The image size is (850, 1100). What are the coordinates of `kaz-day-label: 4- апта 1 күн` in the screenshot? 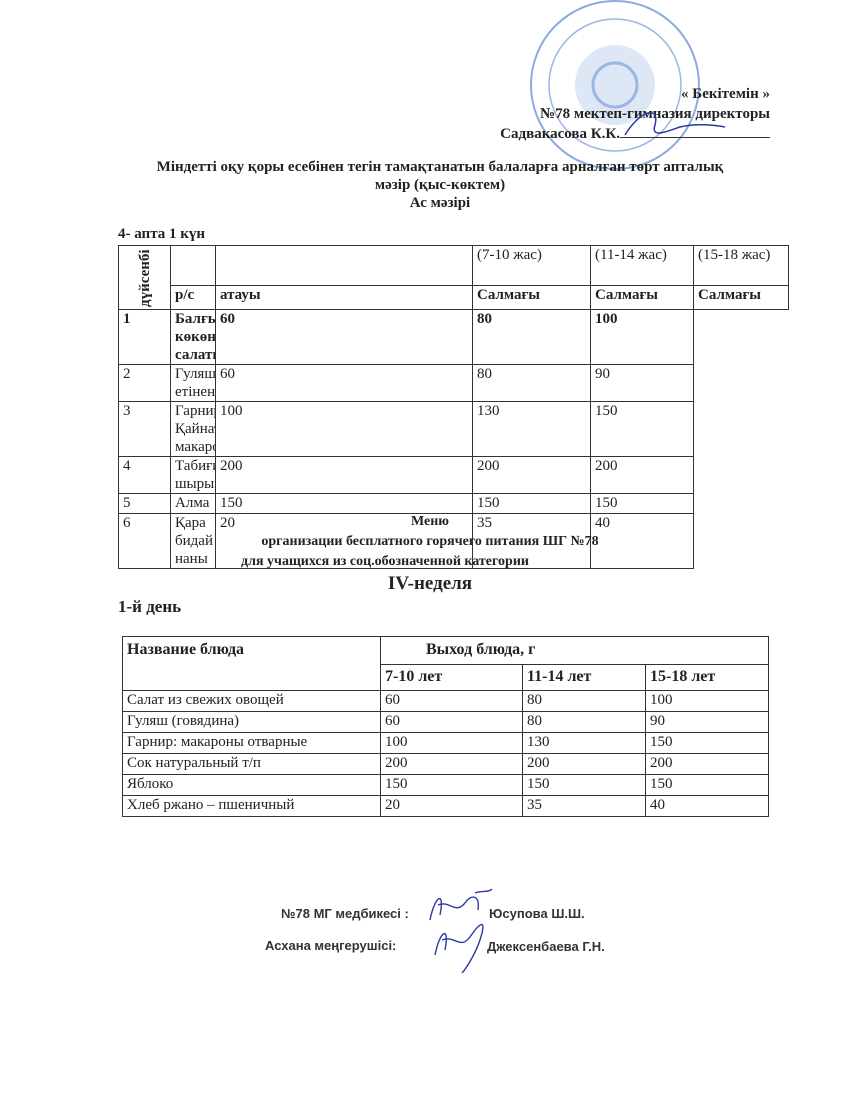 It's located at (162, 234).